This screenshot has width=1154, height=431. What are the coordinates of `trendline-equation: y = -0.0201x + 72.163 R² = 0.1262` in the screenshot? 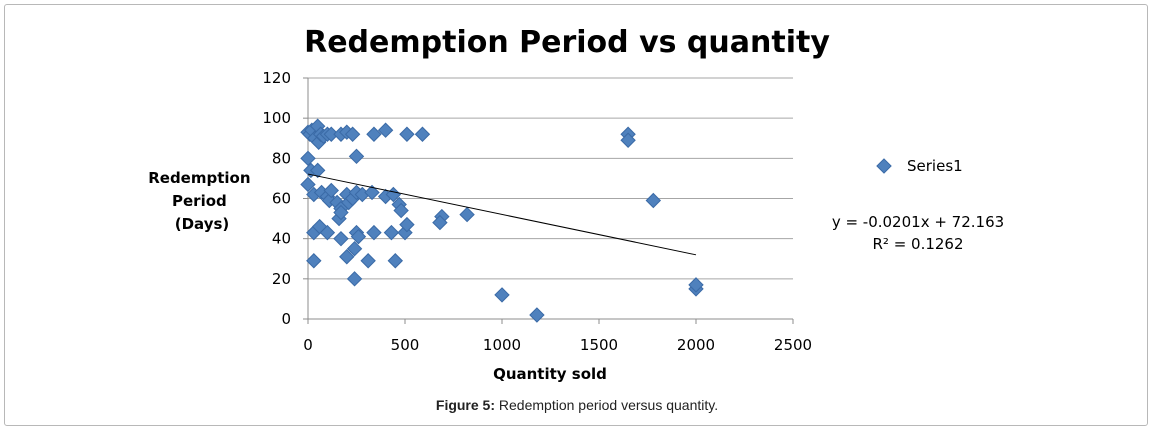 It's located at (918, 233).